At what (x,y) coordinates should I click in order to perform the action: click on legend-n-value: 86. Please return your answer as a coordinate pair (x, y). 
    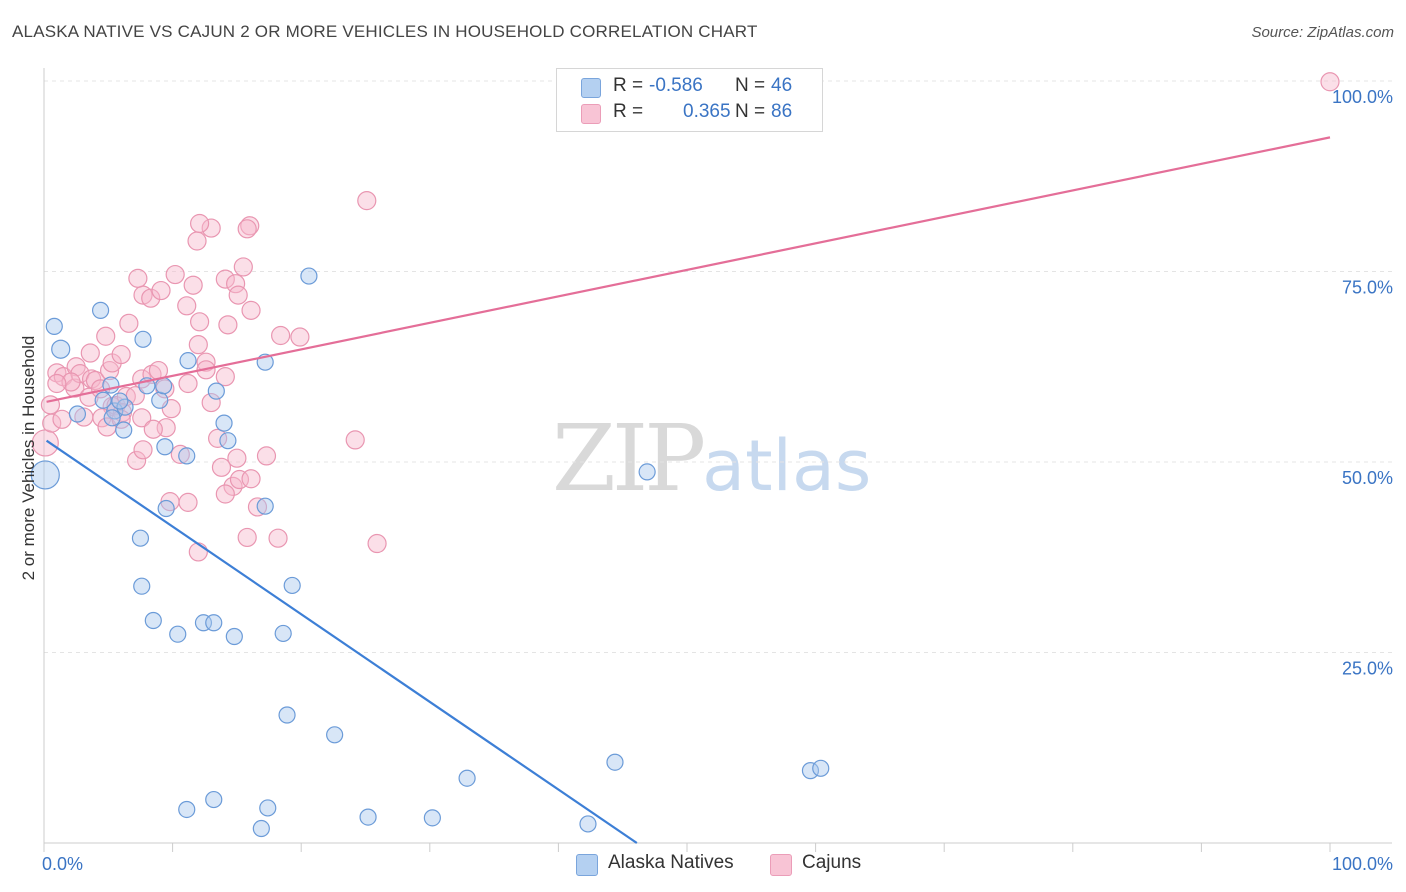
    Looking at the image, I should click on (782, 111).